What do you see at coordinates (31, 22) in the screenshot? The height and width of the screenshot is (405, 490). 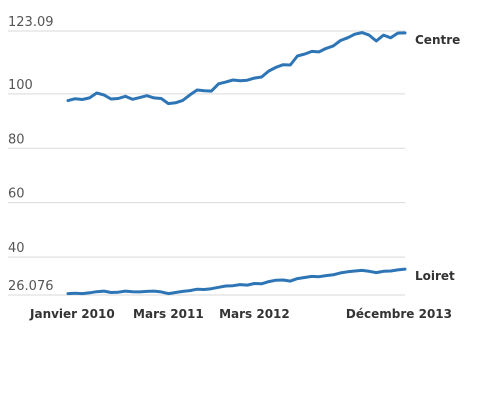 I see `y-tick-label: 123.09` at bounding box center [31, 22].